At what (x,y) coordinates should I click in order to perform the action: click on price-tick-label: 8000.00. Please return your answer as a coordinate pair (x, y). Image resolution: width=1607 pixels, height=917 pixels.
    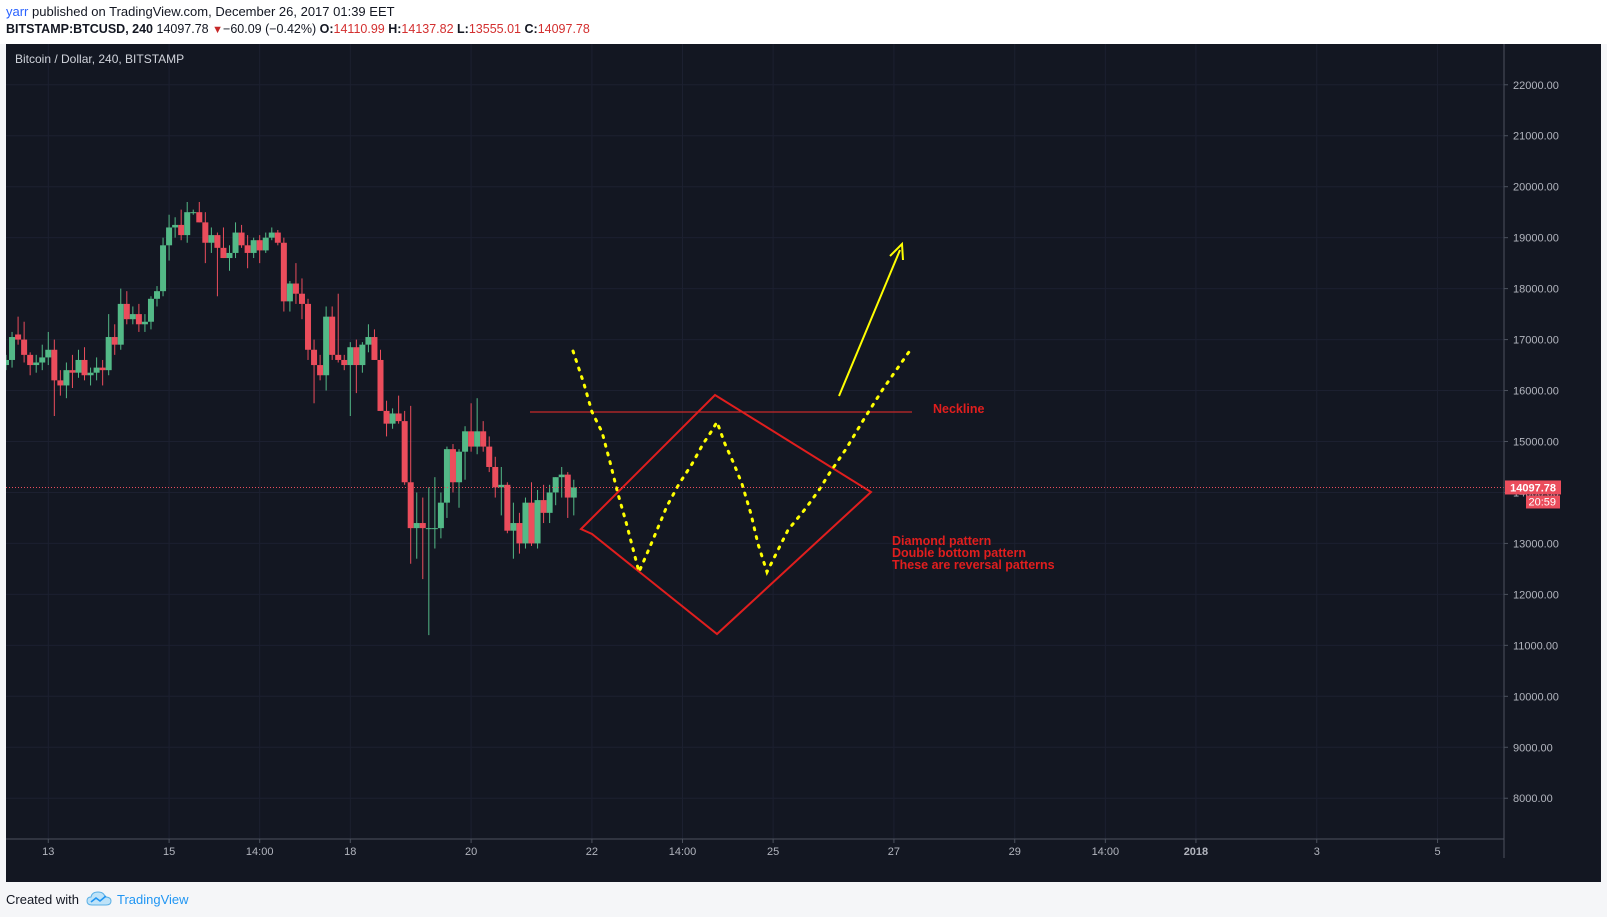
    Looking at the image, I should click on (1533, 799).